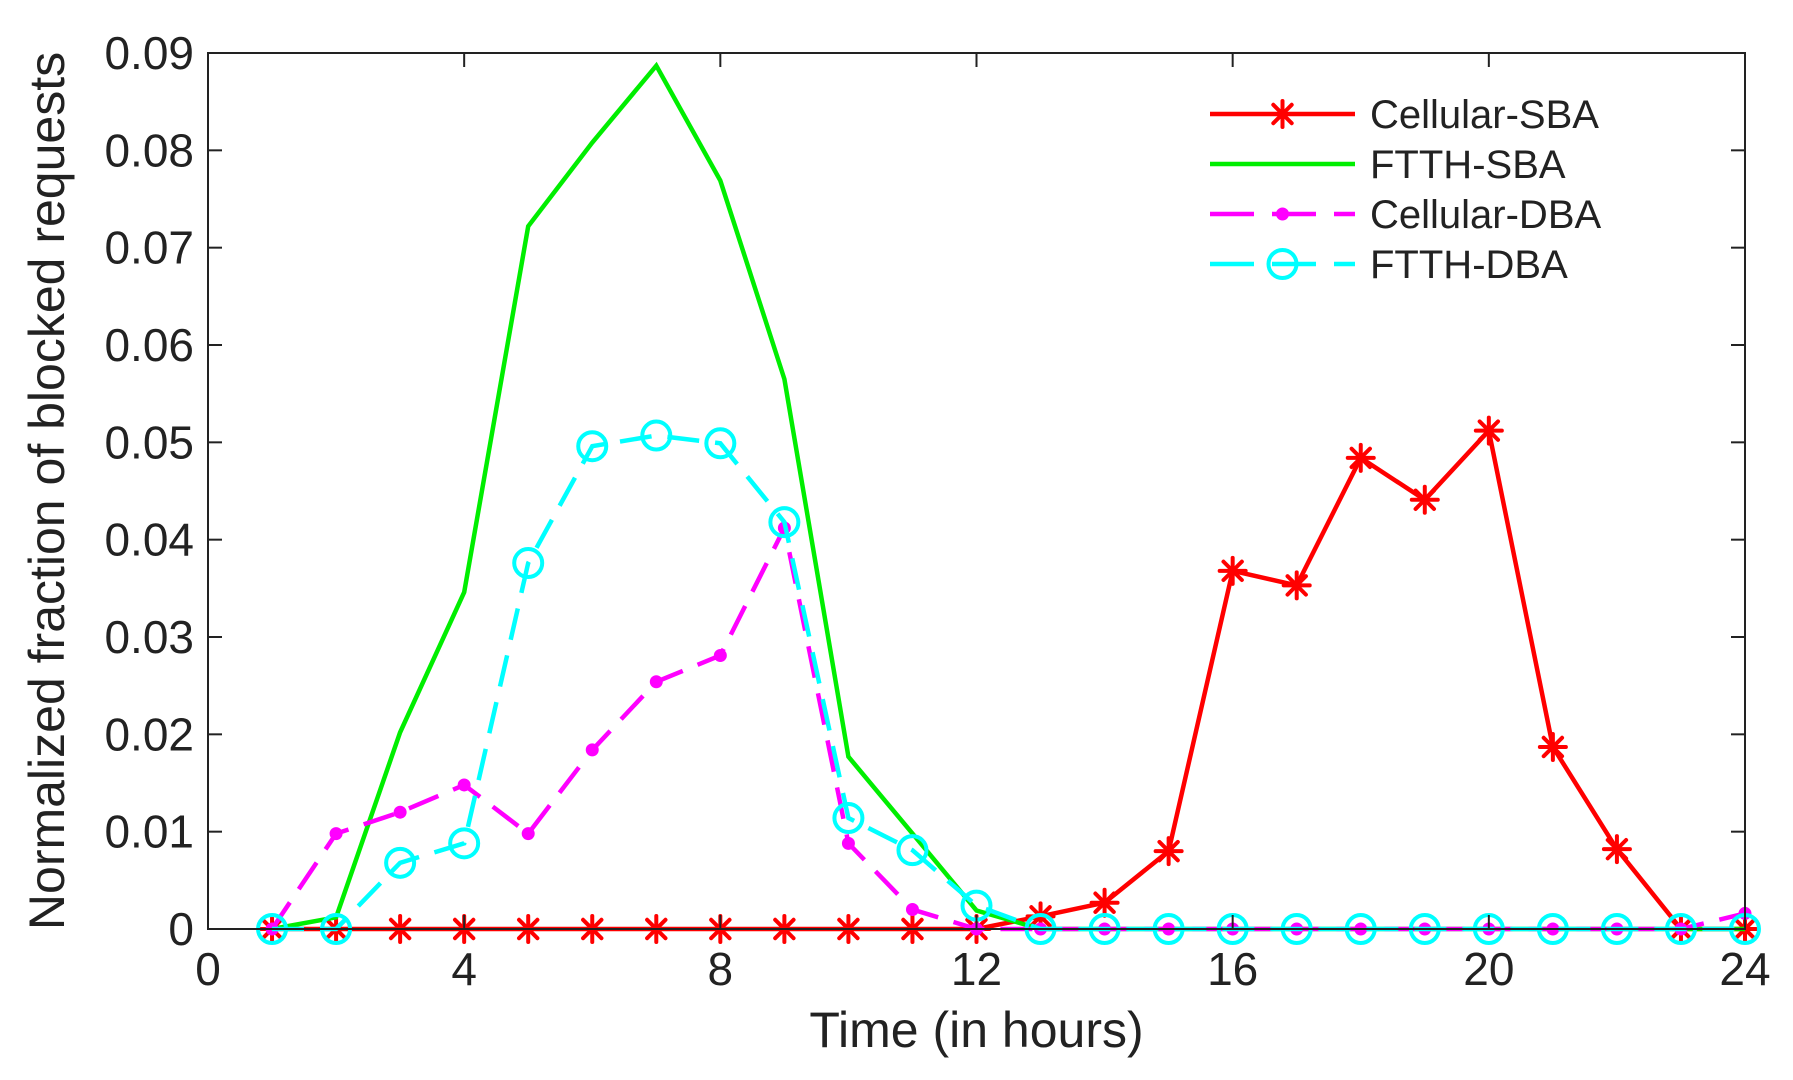 This screenshot has height=1080, width=1793. Describe the element at coordinates (149, 540) in the screenshot. I see `y-tick-label: 0.04` at that location.